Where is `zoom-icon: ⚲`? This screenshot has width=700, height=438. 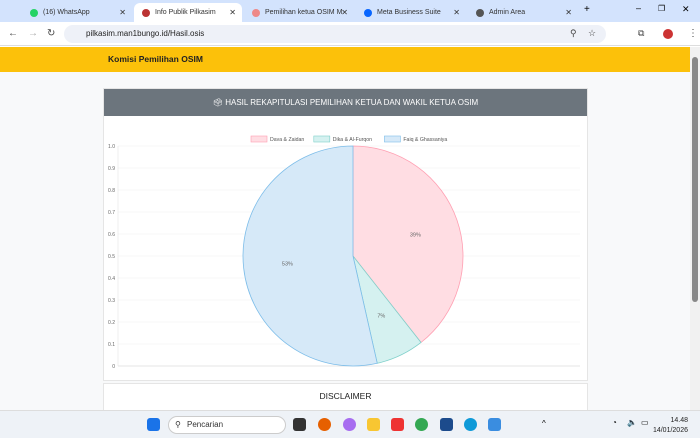
zoom-icon: ⚲ is located at coordinates (573, 33).